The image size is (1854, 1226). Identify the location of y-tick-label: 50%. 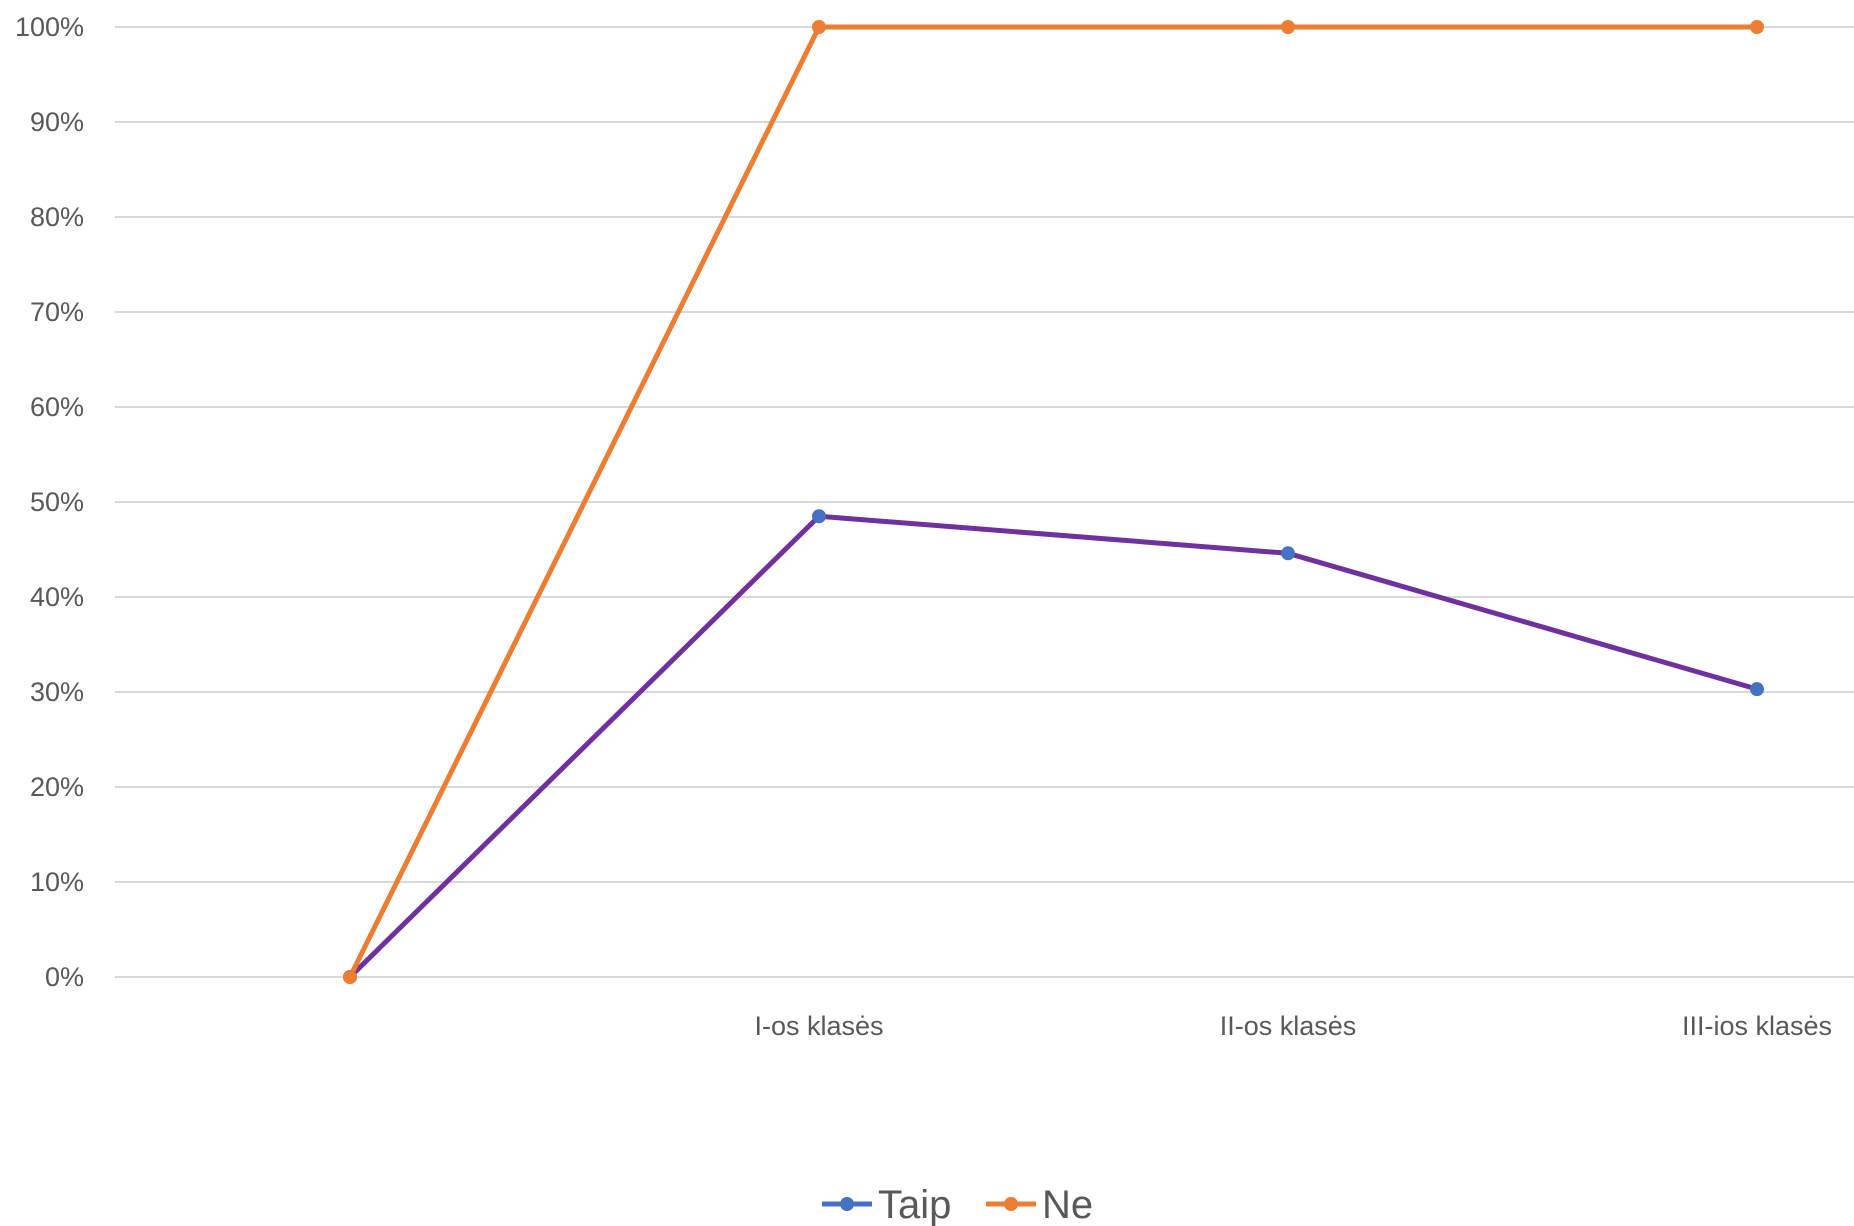
(57, 502).